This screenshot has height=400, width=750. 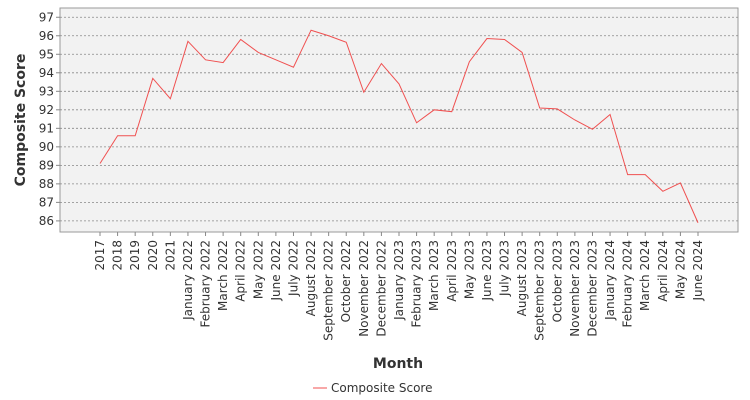 What do you see at coordinates (592, 288) in the screenshot?
I see `x-tick-label: December 2023` at bounding box center [592, 288].